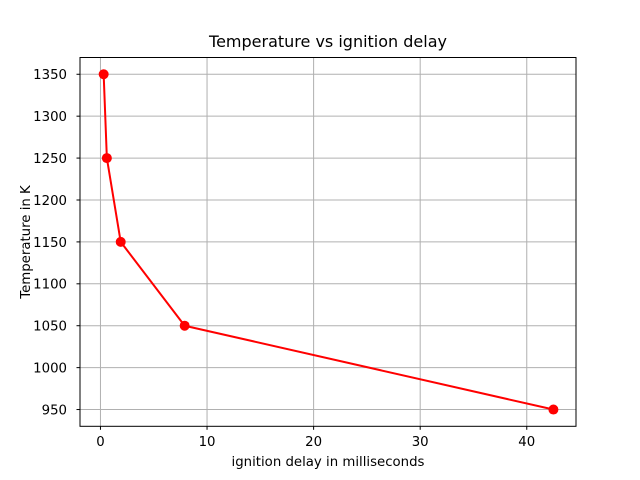 The width and height of the screenshot is (640, 480). What do you see at coordinates (50, 327) in the screenshot?
I see `y-tick-label: 1050` at bounding box center [50, 327].